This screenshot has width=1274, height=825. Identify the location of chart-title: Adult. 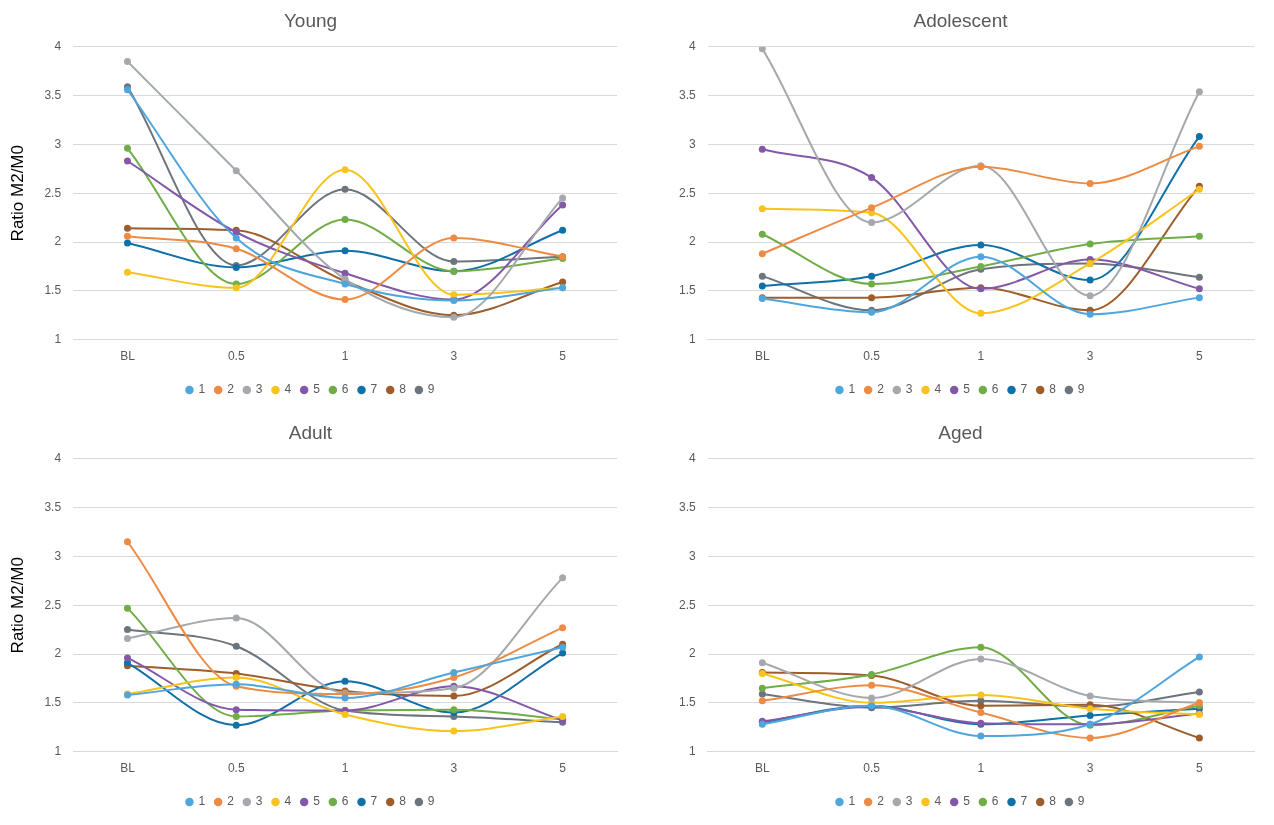
(310, 432).